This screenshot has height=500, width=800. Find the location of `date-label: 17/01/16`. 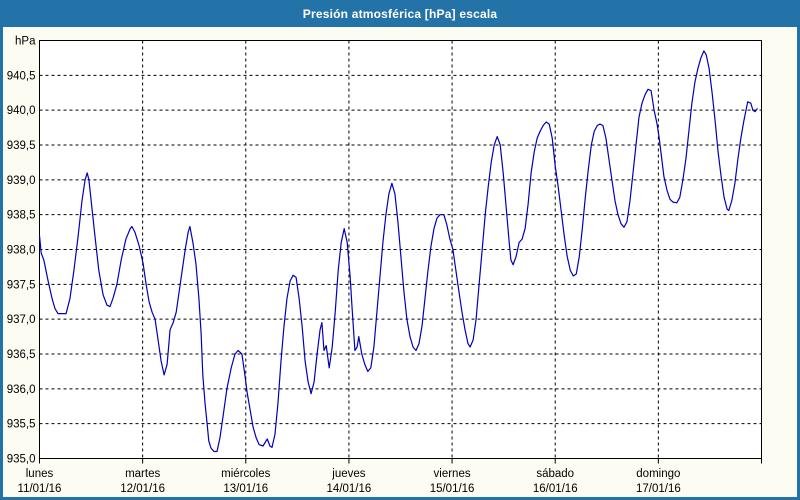

date-label: 17/01/16 is located at coordinates (658, 489).